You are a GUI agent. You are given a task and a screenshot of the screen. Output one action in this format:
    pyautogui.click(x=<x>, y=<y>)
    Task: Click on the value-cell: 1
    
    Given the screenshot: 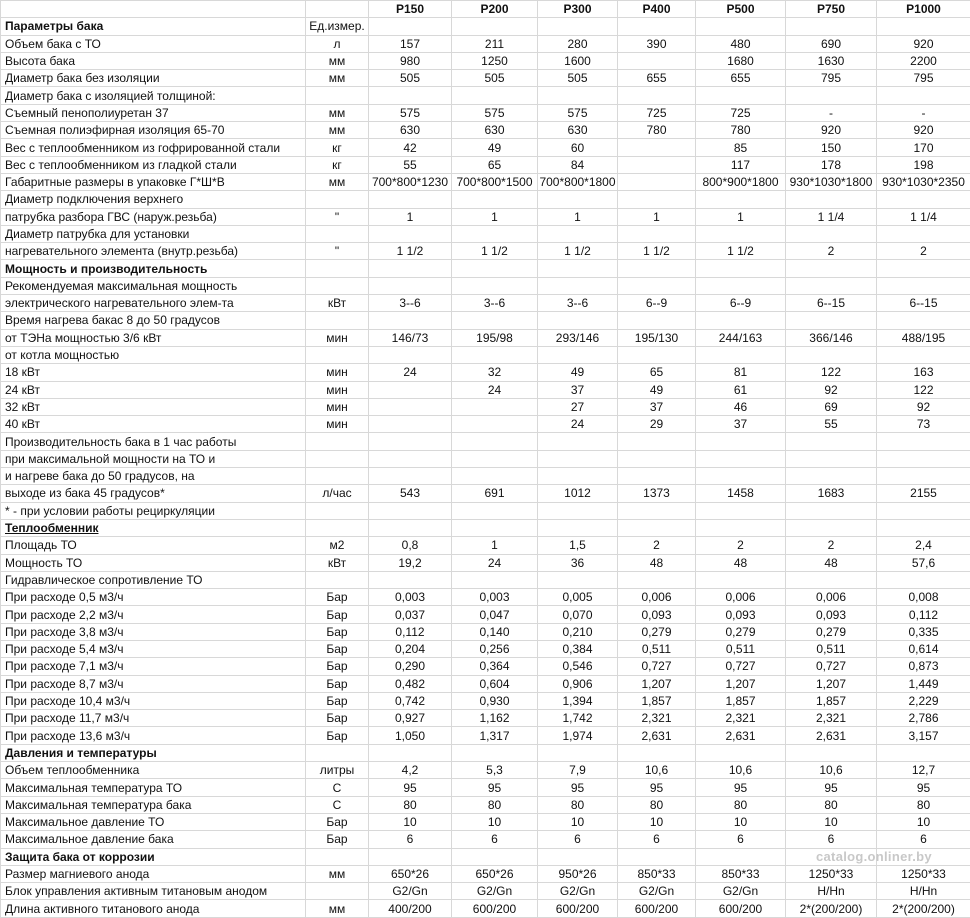 What is the action you would take?
    pyautogui.click(x=578, y=216)
    